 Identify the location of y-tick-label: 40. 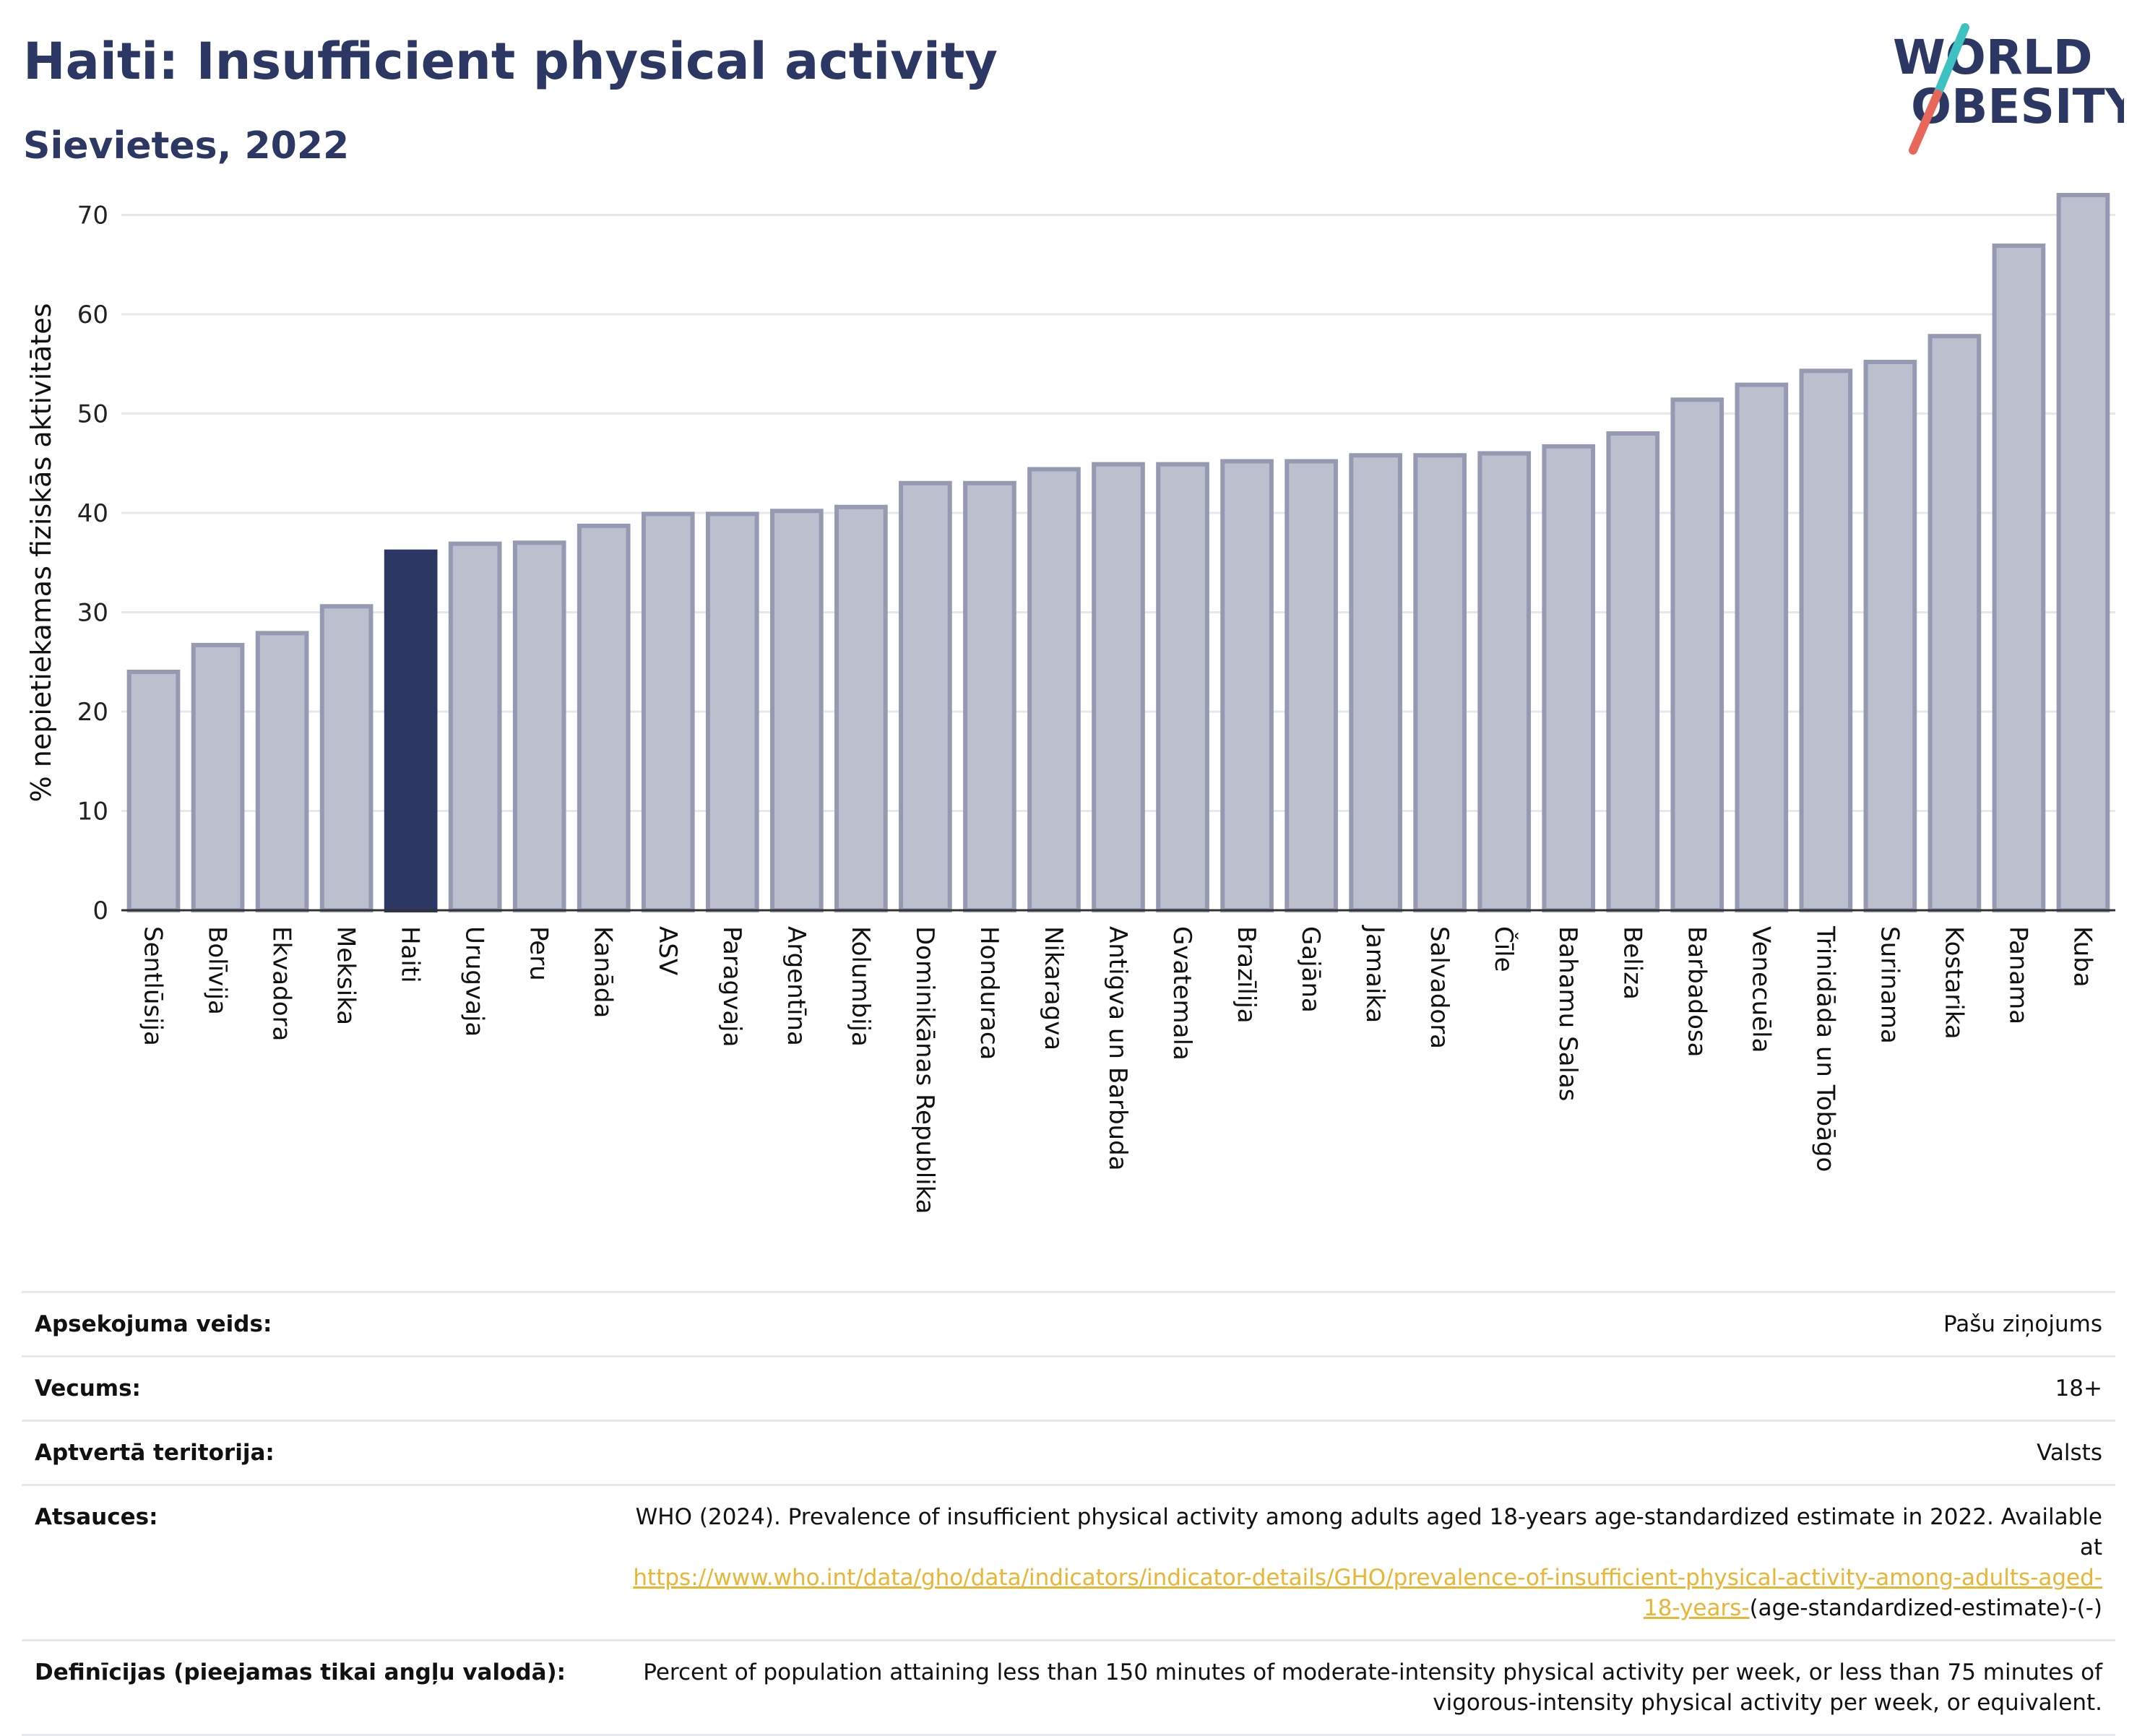
(92, 513).